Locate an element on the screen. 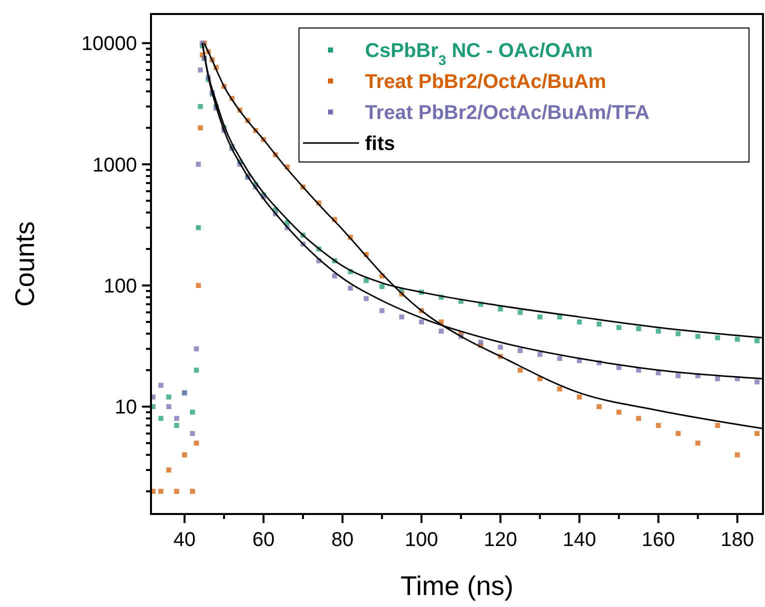 This screenshot has height=607, width=765. y-axis-title: Counts is located at coordinates (25, 264).